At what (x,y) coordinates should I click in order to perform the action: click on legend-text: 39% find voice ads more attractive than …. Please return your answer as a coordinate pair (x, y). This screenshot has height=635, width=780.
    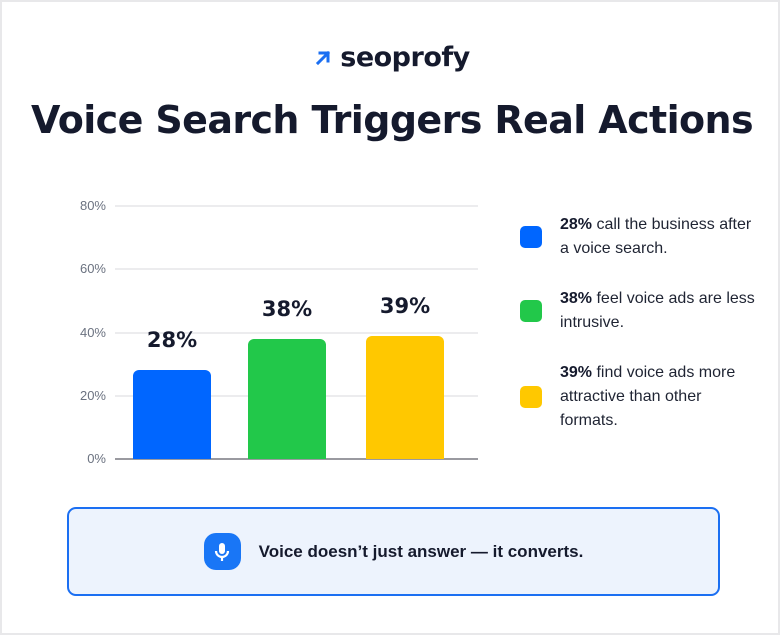
    Looking at the image, I should click on (648, 396).